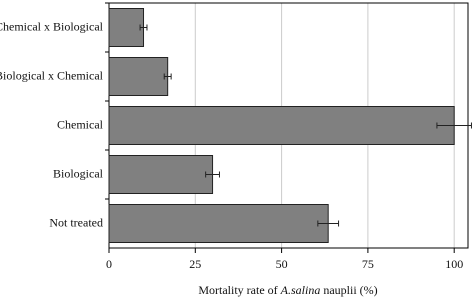 This screenshot has height=300, width=474. I want to click on x-tick-label: 0, so click(109, 264).